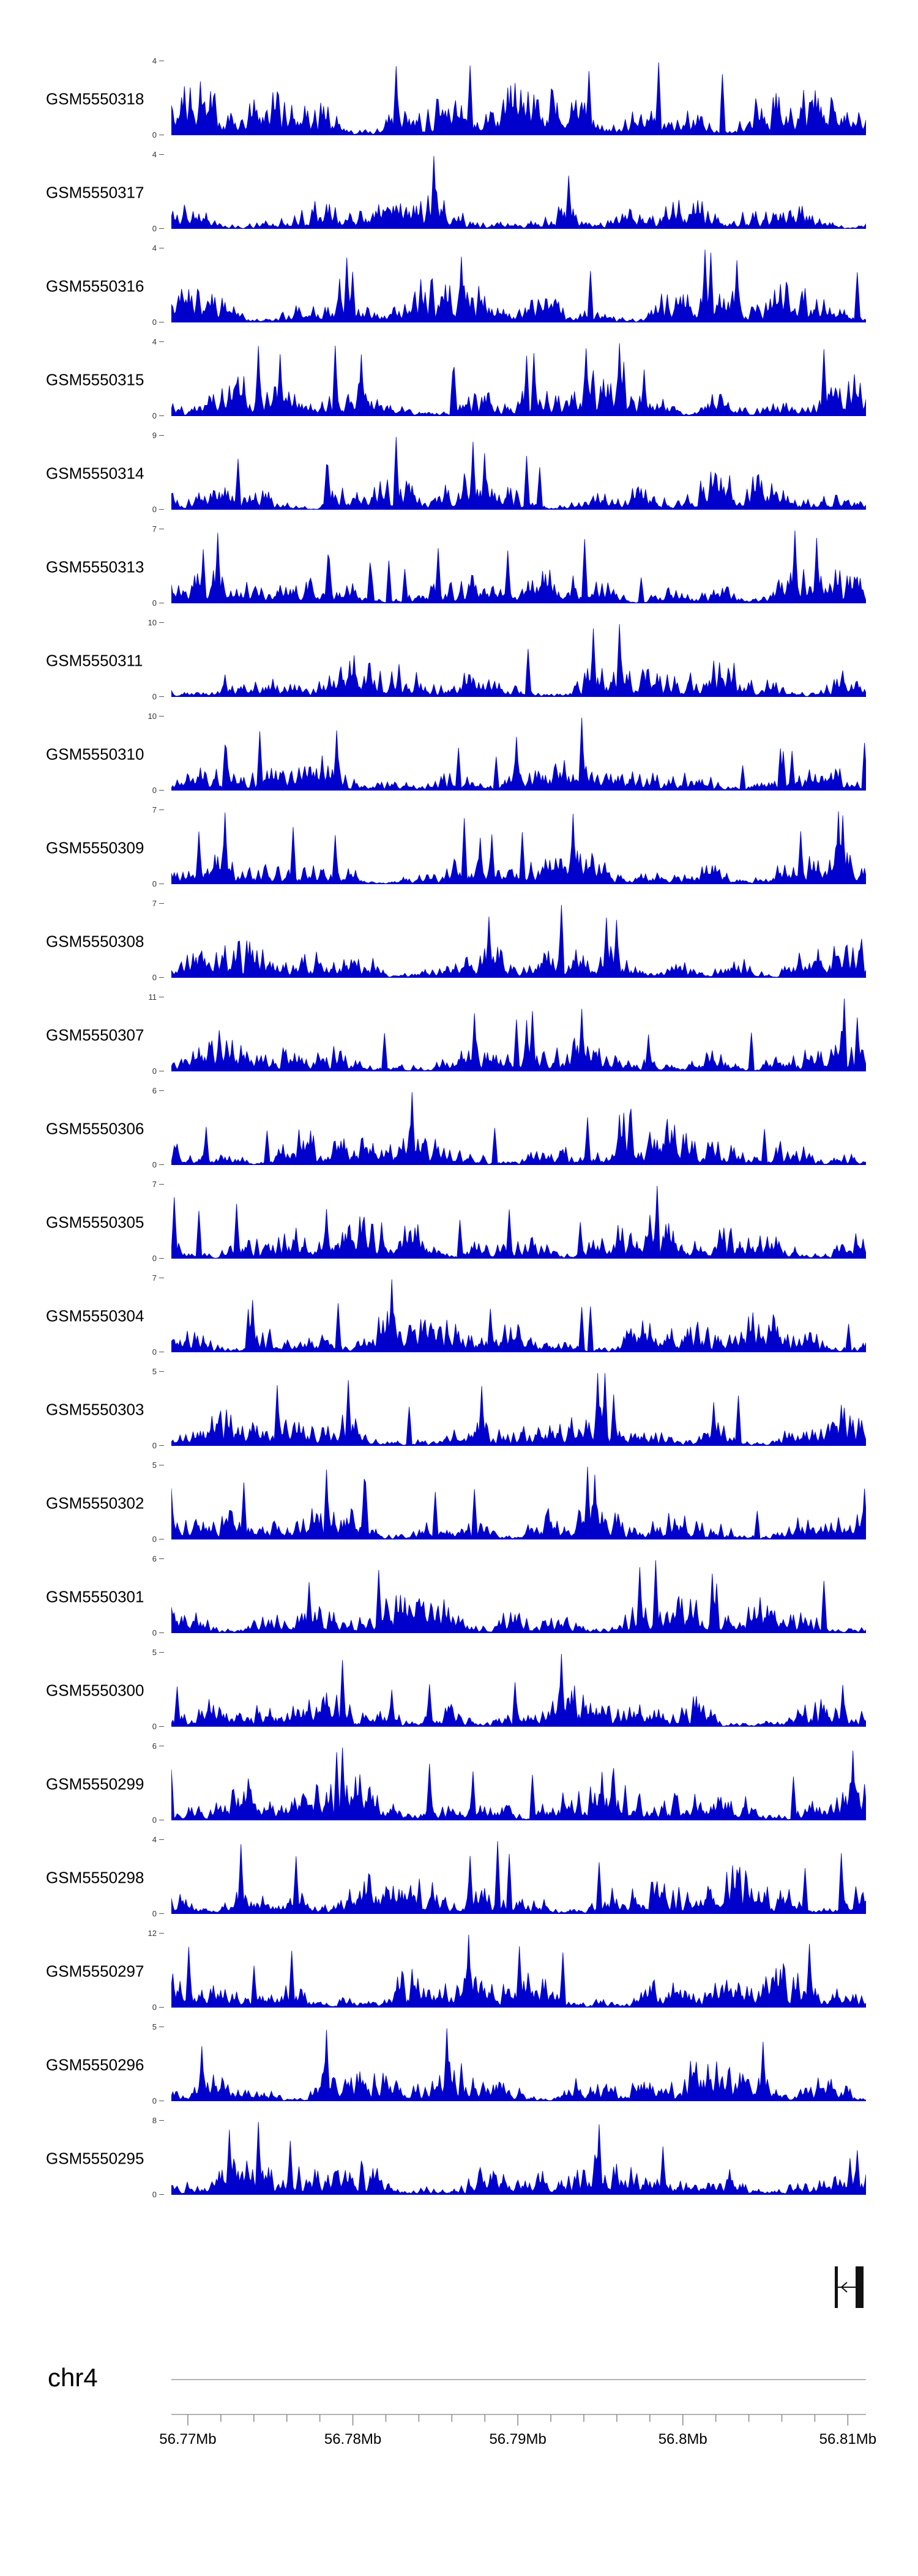 The width and height of the screenshot is (918, 2576). I want to click on track-label: GSM5550297, so click(95, 1971).